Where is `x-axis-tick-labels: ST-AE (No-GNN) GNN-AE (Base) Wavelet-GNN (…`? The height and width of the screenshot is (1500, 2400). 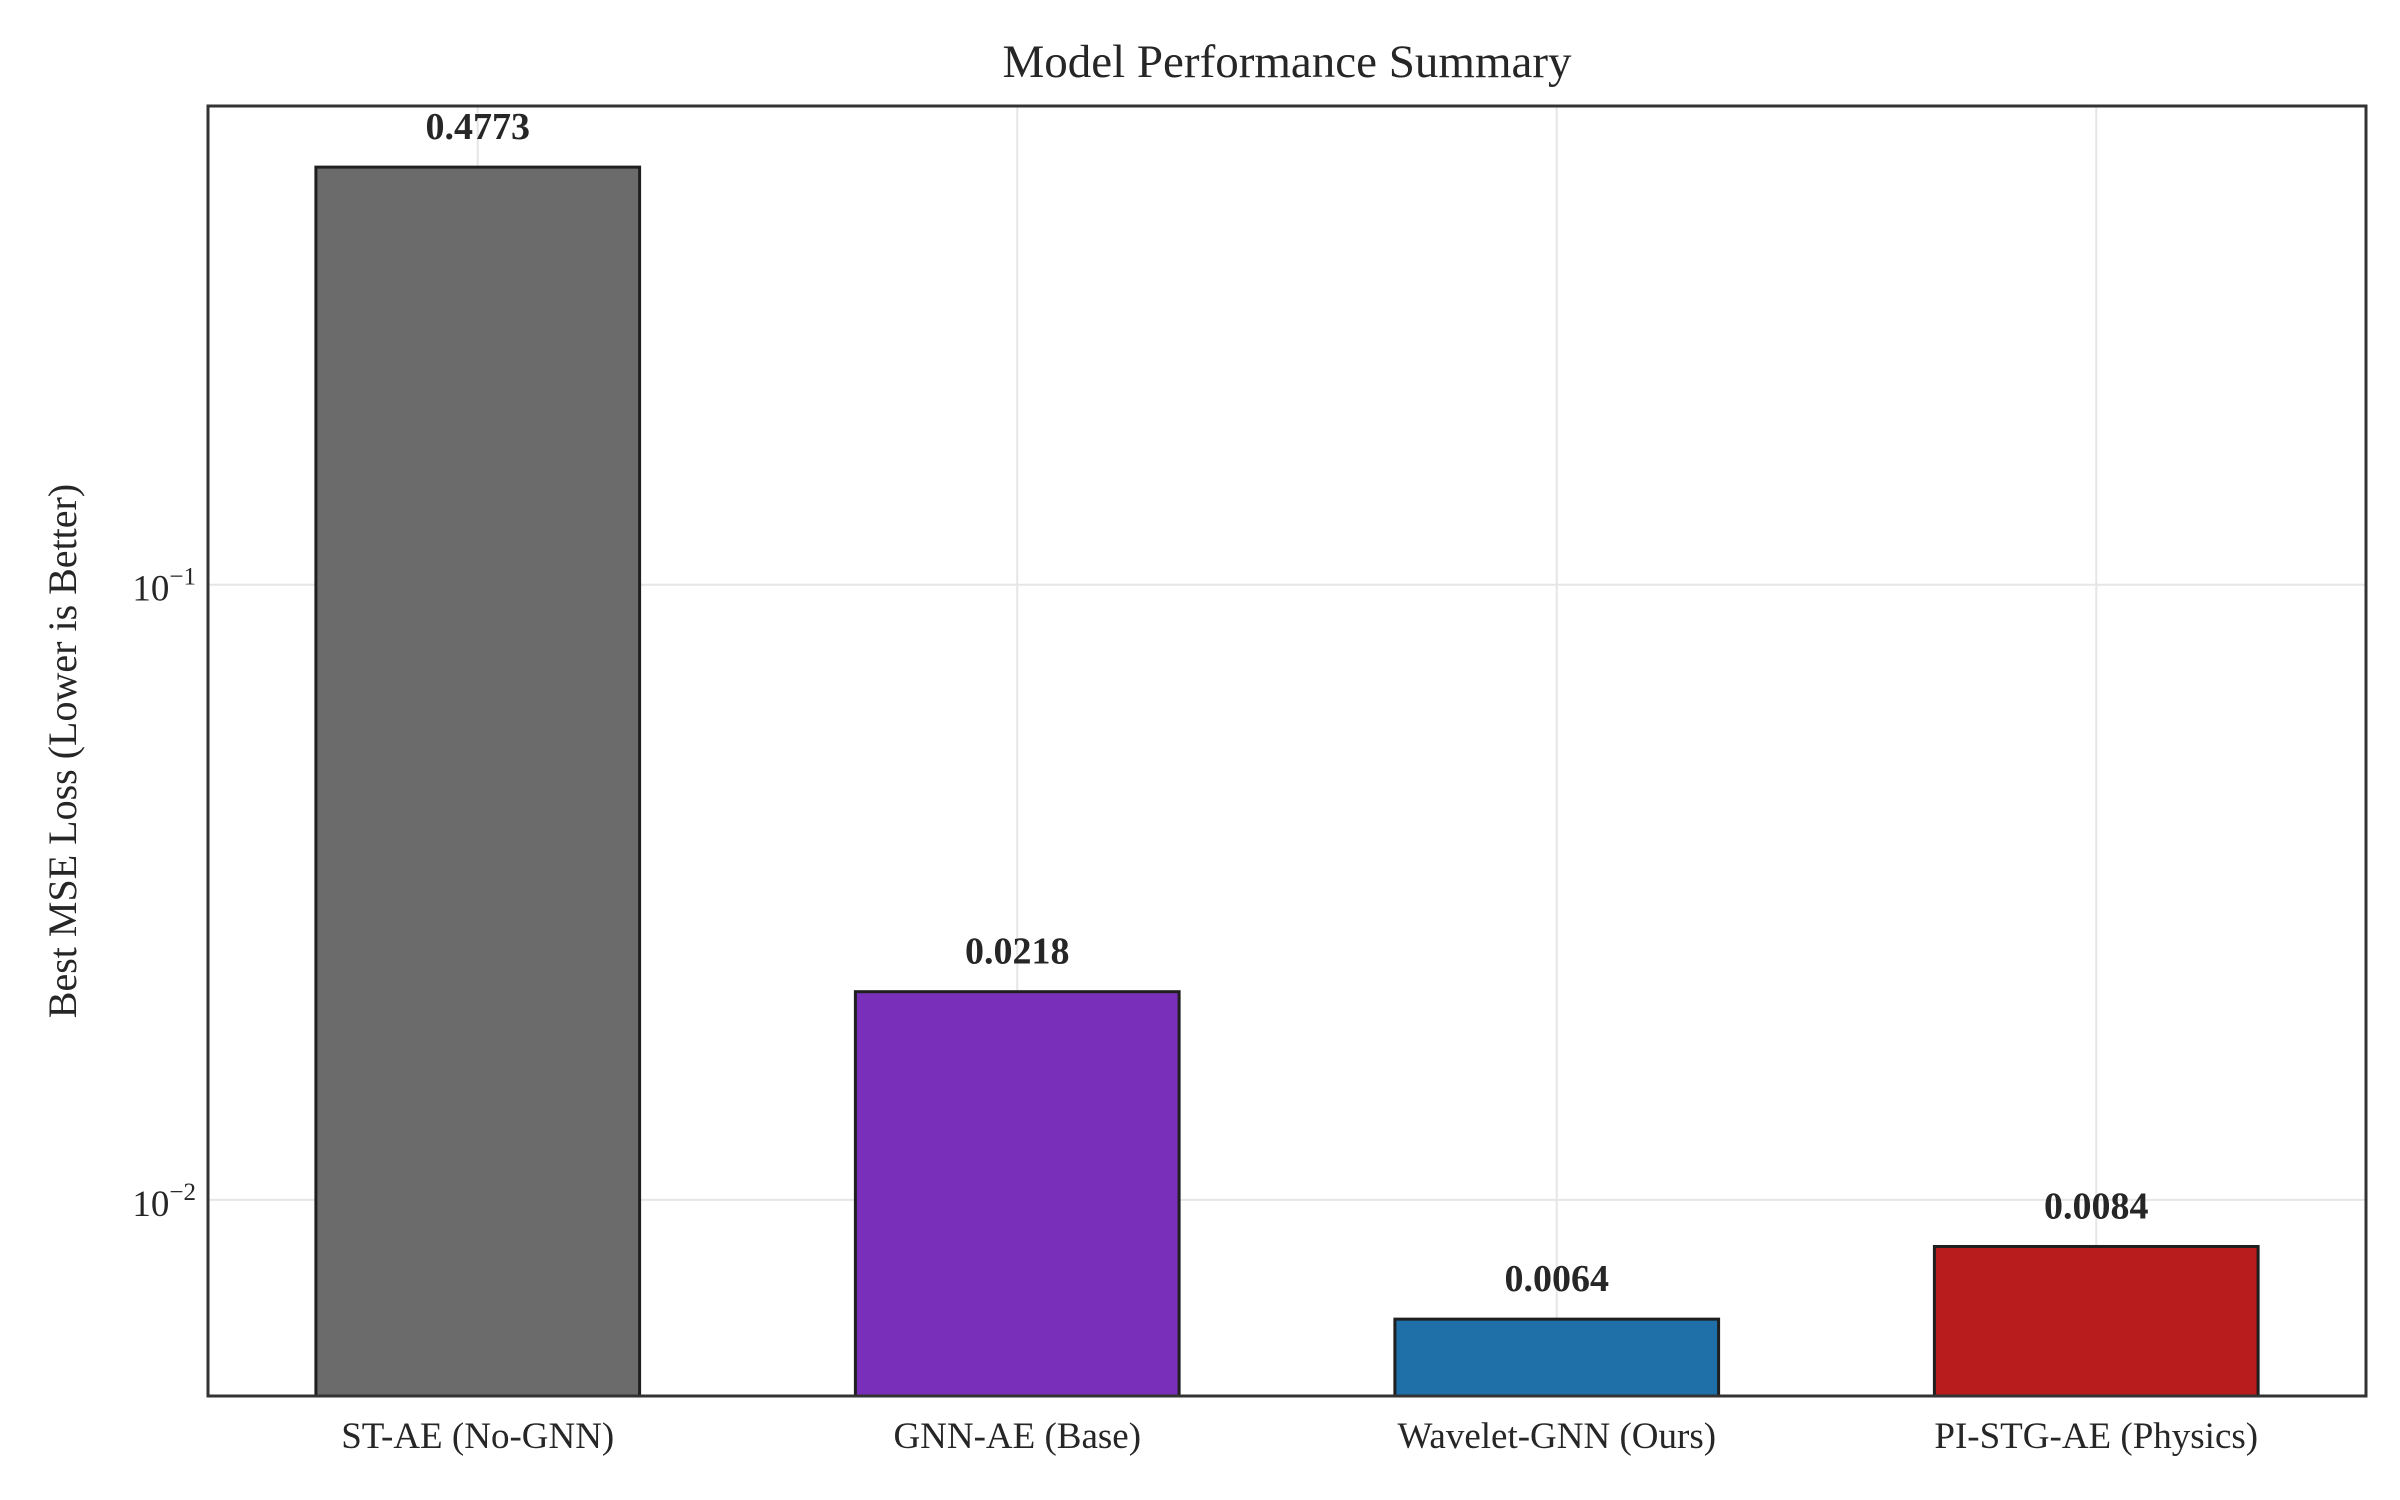 x-axis-tick-labels: ST-AE (No-GNN) GNN-AE (Base) Wavelet-GNN (… is located at coordinates (1299, 1436).